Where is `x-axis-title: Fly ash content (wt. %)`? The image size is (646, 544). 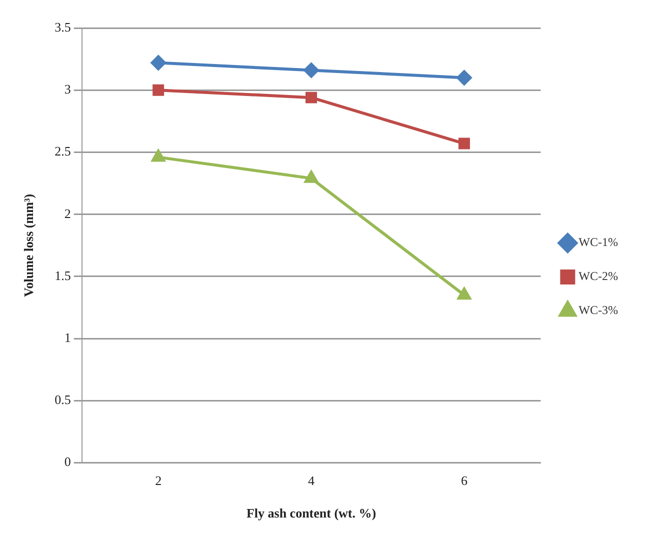
x-axis-title: Fly ash content (wt. %) is located at coordinates (311, 513).